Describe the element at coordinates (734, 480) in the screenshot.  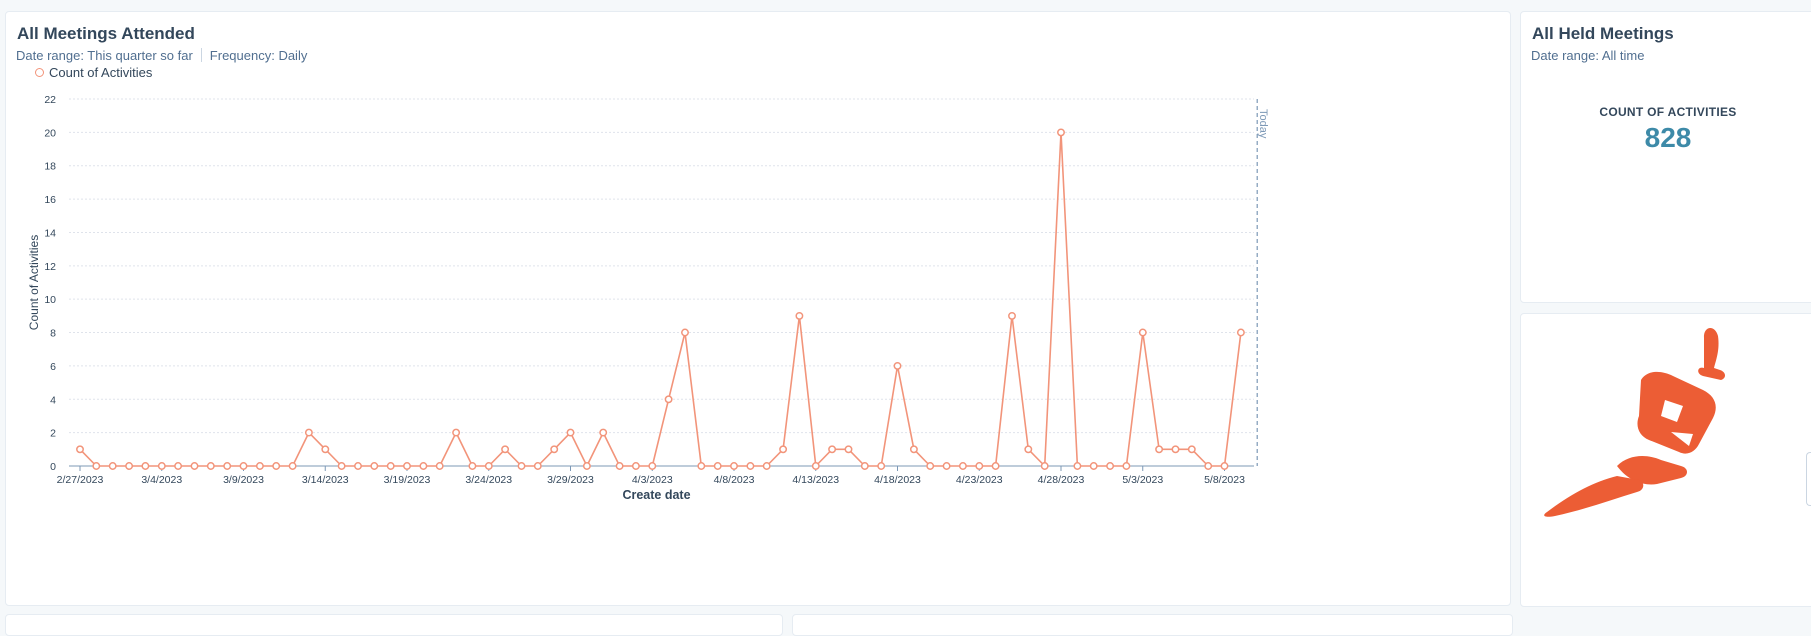
I see `x-tick-label: 4/8/2023` at that location.